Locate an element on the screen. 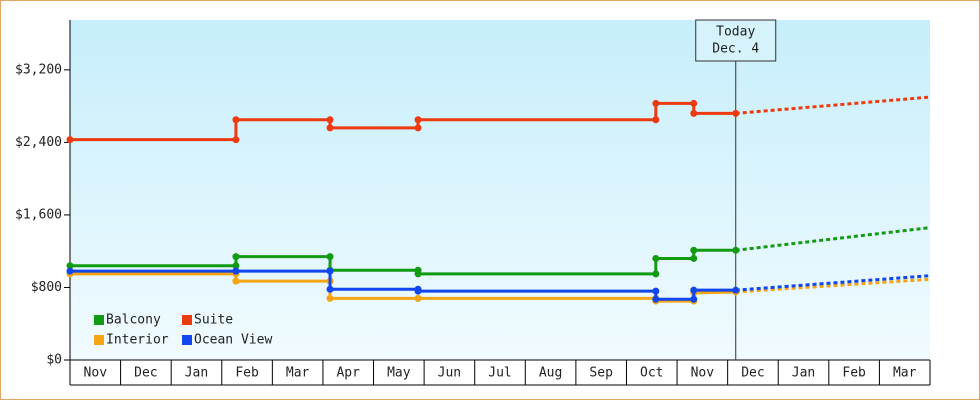 Image resolution: width=980 pixels, height=400 pixels. x-tick-label: Jun is located at coordinates (449, 373).